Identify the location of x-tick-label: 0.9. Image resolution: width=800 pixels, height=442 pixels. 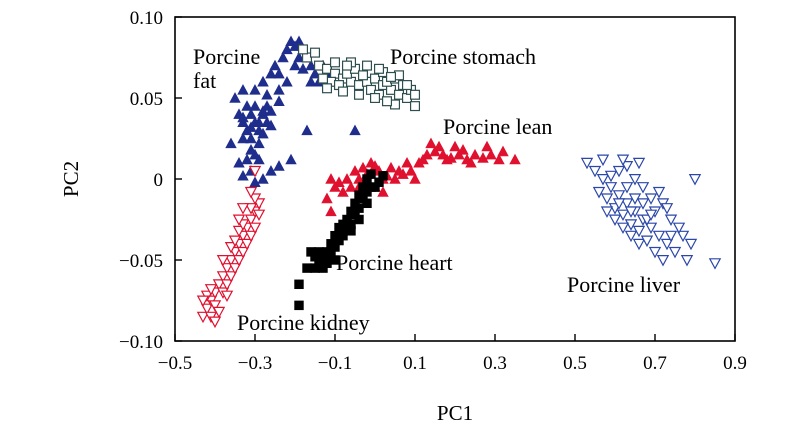
(735, 363).